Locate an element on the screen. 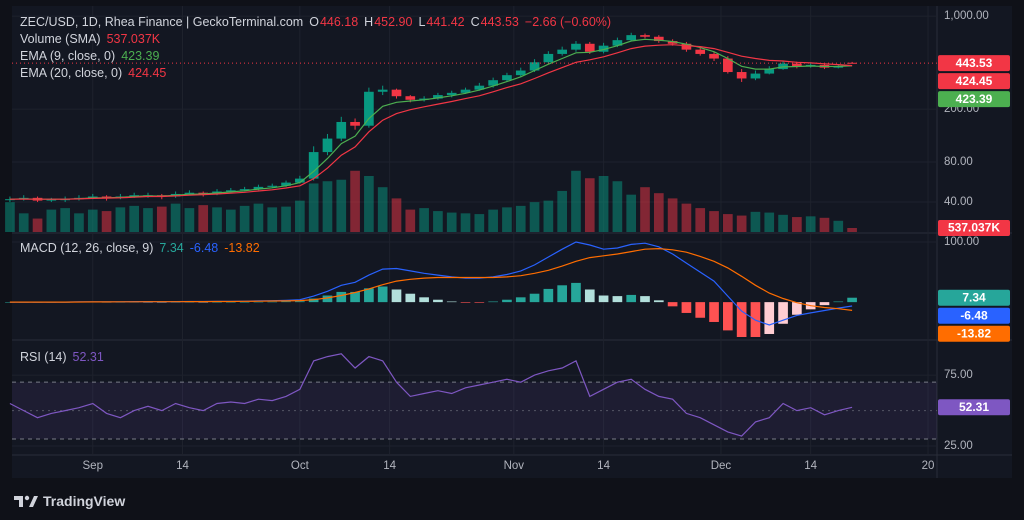 Image resolution: width=1024 pixels, height=520 pixels. ohlc-key: L is located at coordinates (422, 22).